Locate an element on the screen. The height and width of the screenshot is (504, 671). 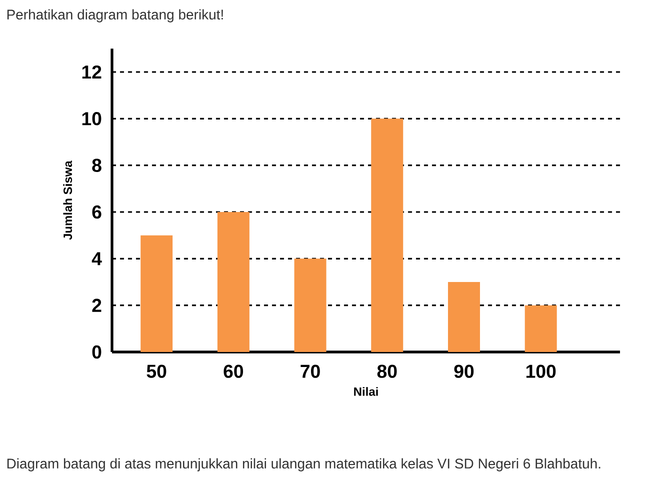
y-tick-label: 0 is located at coordinates (97, 352).